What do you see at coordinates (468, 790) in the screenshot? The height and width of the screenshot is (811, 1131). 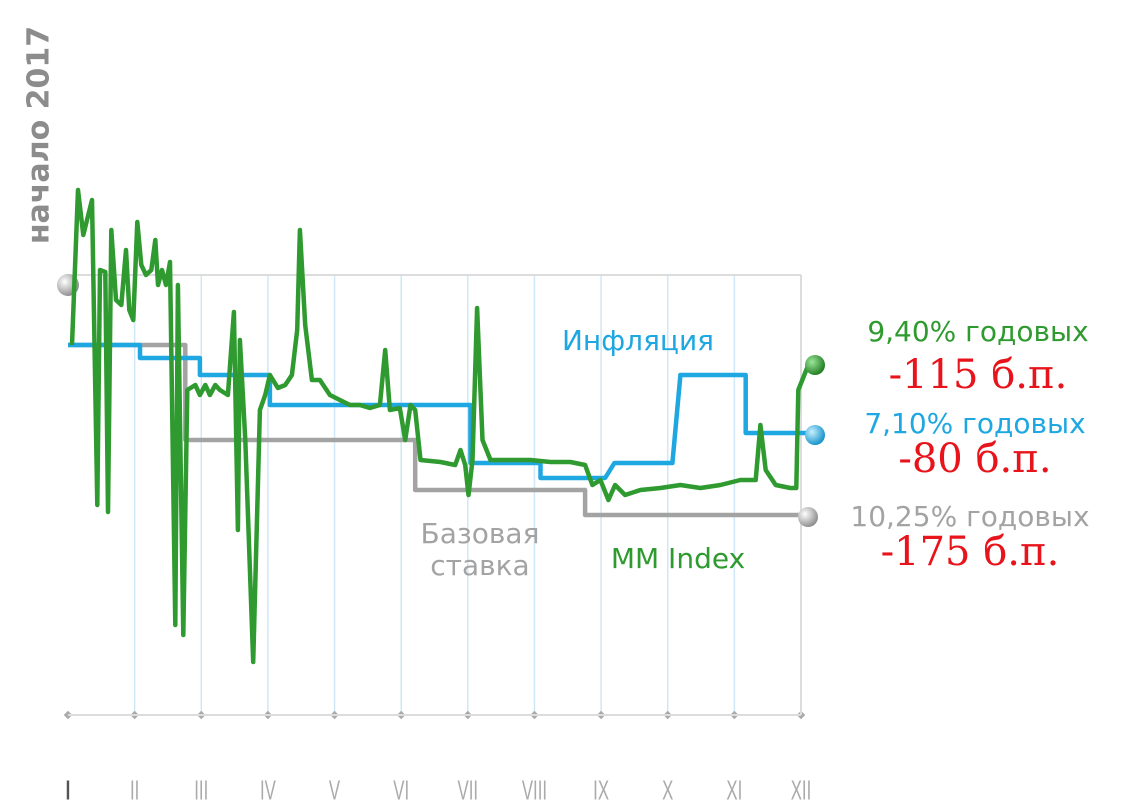 I see `x-tick-label: VII` at bounding box center [468, 790].